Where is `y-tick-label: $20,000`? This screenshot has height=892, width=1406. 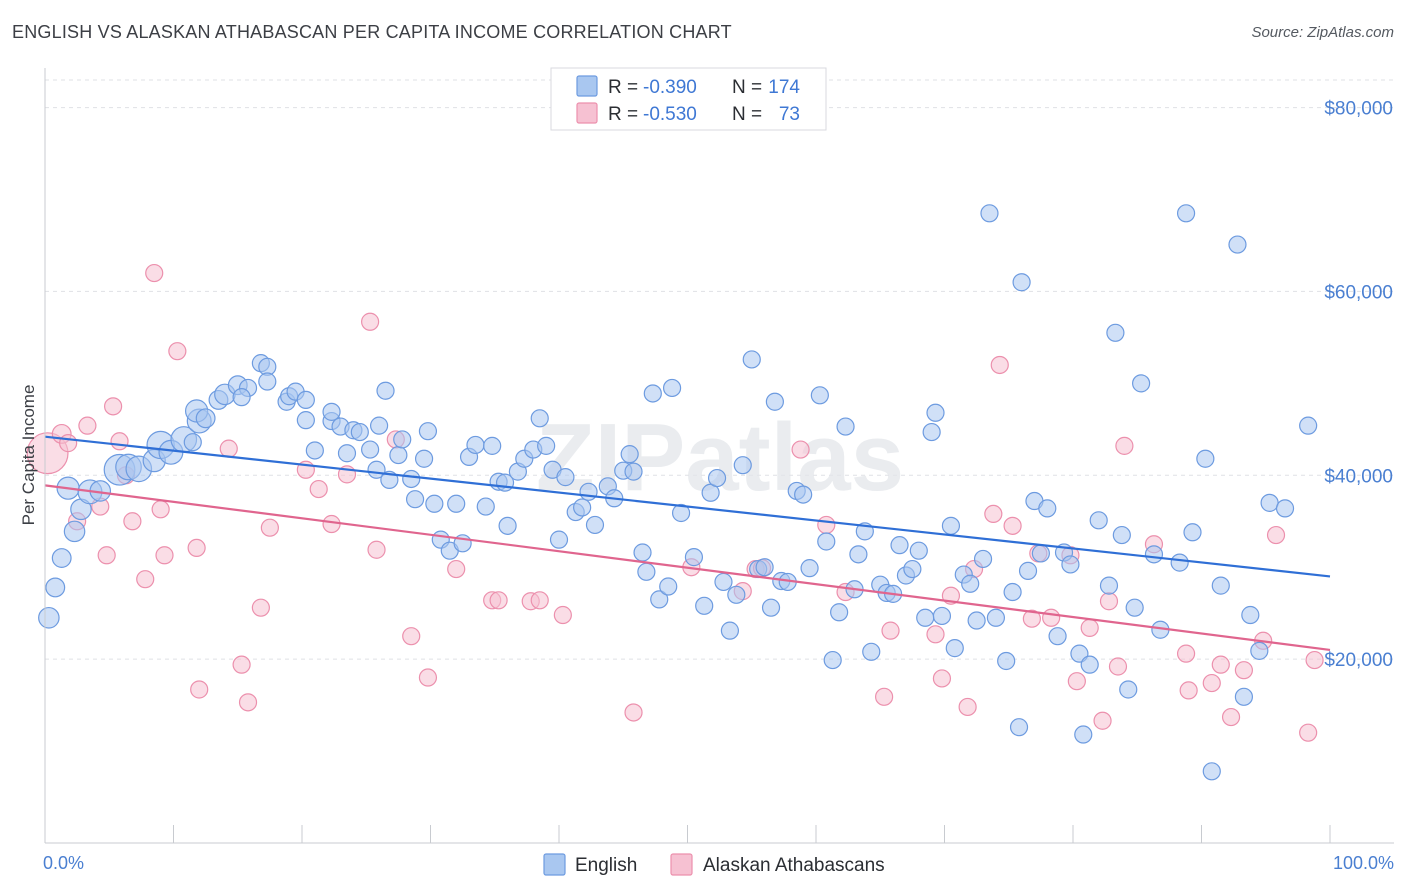 y-tick-label: $20,000 is located at coordinates (1358, 660).